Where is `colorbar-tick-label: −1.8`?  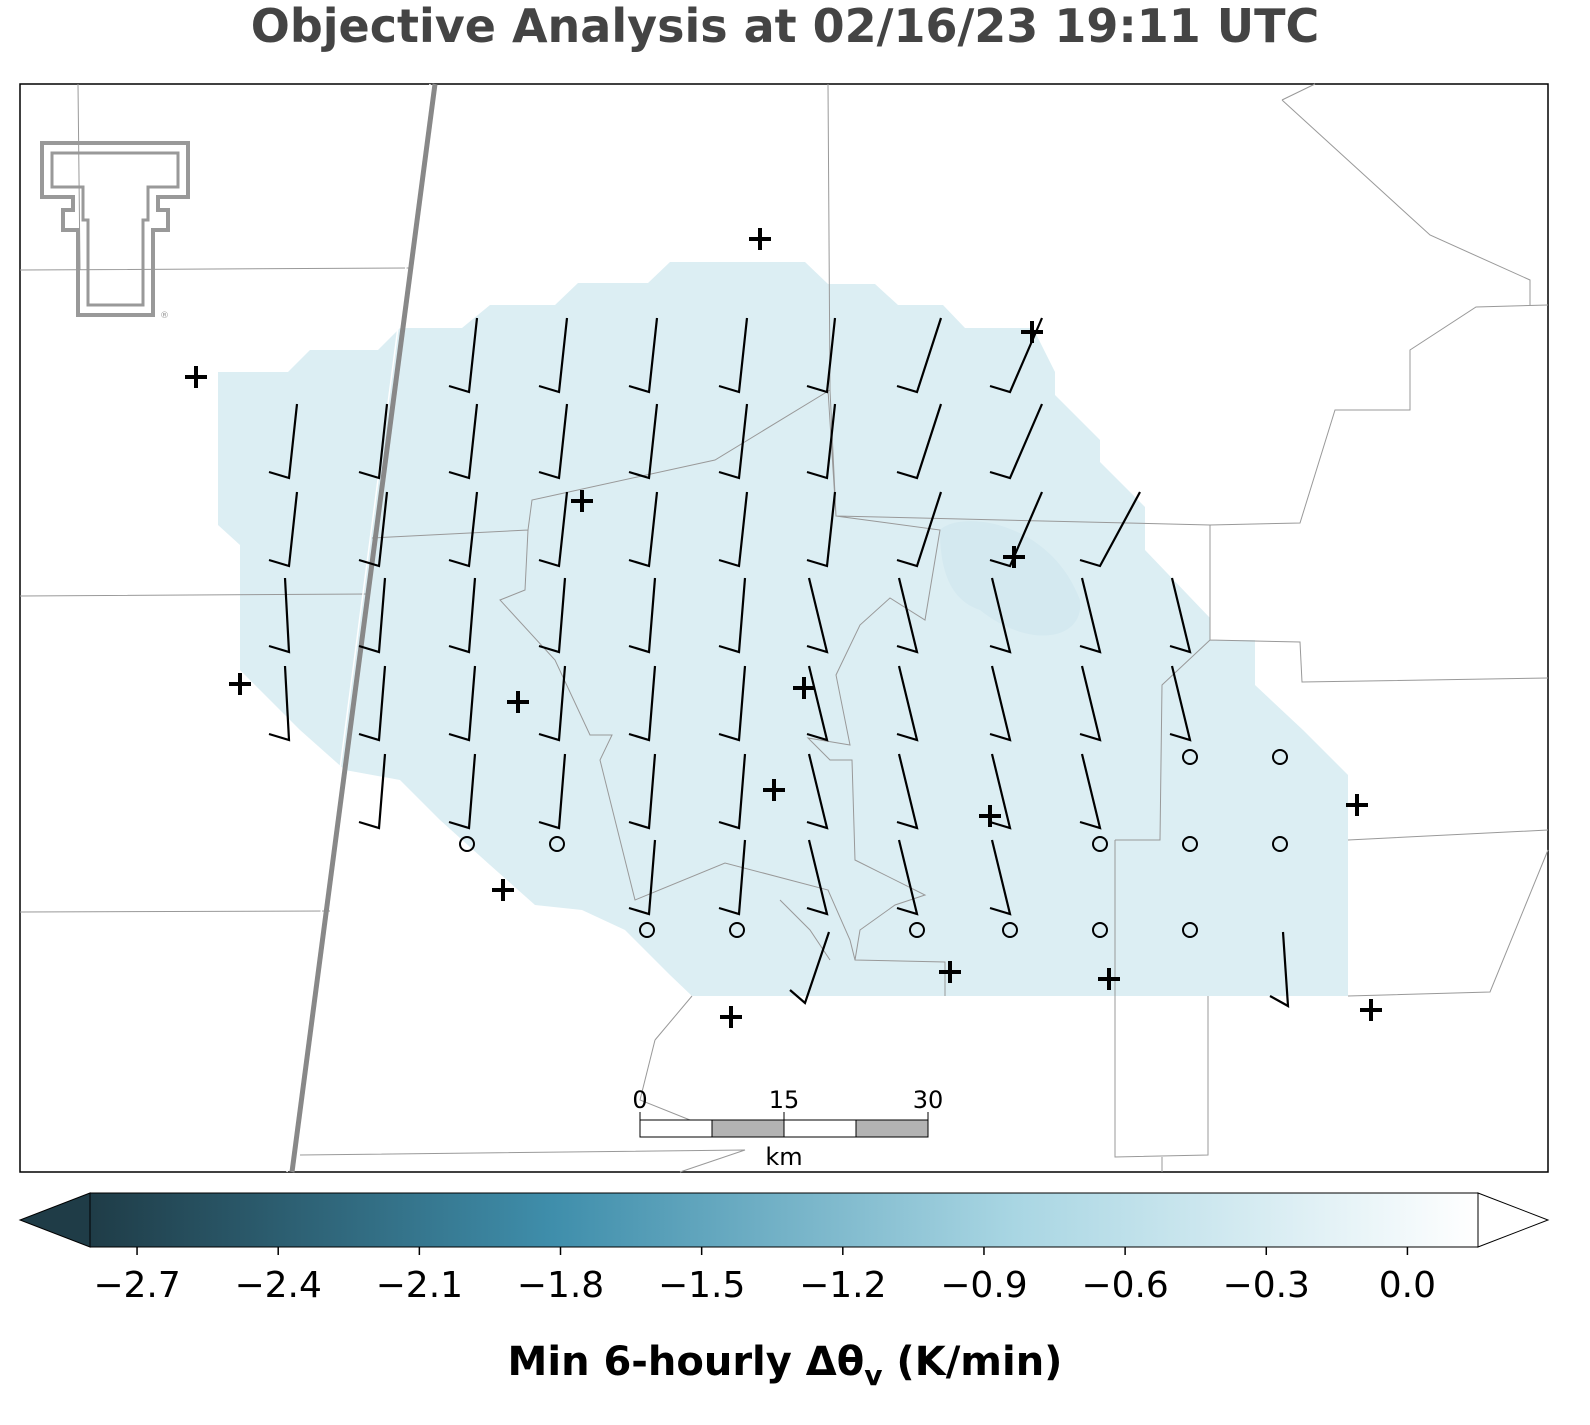
colorbar-tick-label: −1.8 is located at coordinates (560, 1285).